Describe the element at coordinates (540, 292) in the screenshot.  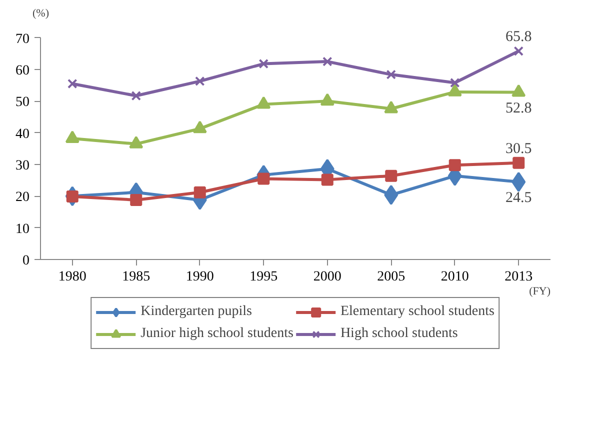
I see `x-axis-title: (FY)` at that location.